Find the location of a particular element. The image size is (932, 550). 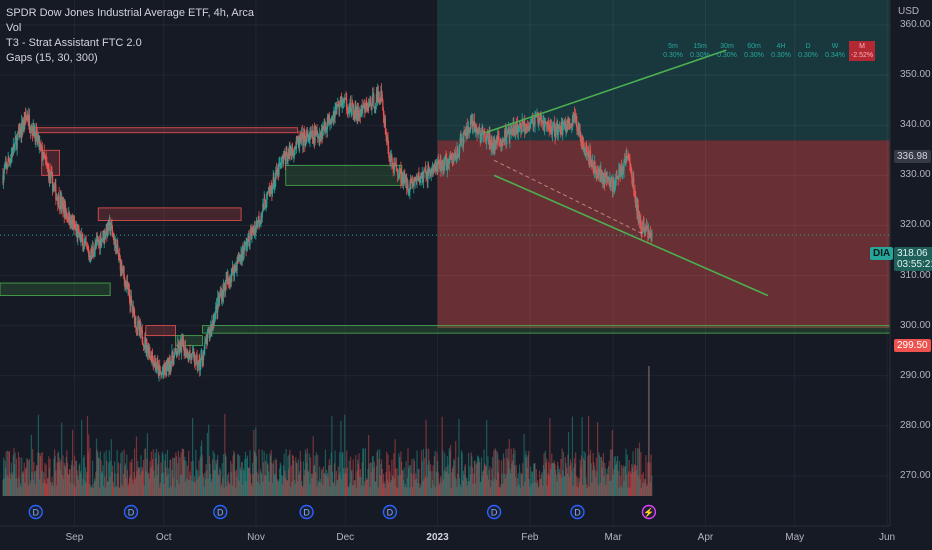

split-marker: ⚡ is located at coordinates (649, 512).